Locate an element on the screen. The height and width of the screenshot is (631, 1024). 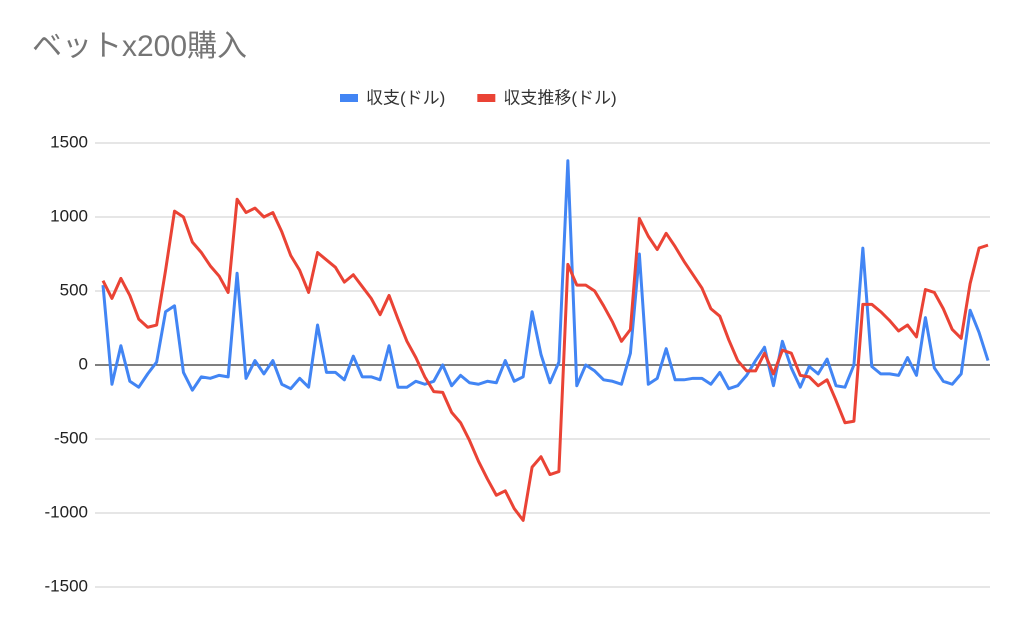
chart-title: ベットx200購入 is located at coordinates (139, 46).